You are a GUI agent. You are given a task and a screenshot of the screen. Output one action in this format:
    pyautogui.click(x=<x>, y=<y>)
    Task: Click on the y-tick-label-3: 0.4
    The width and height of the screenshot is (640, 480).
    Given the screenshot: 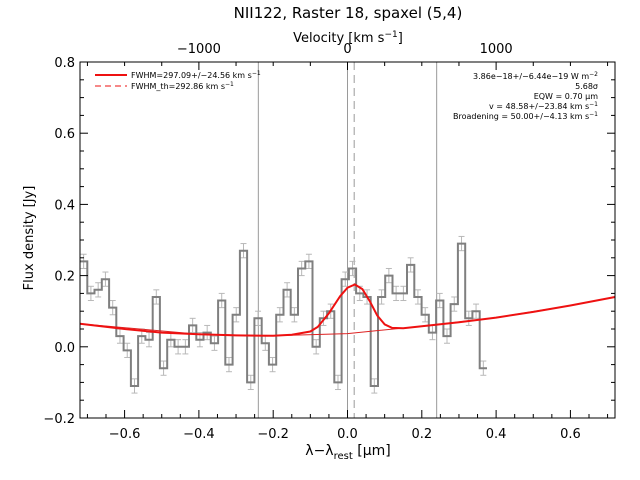 What is the action you would take?
    pyautogui.click(x=64, y=205)
    